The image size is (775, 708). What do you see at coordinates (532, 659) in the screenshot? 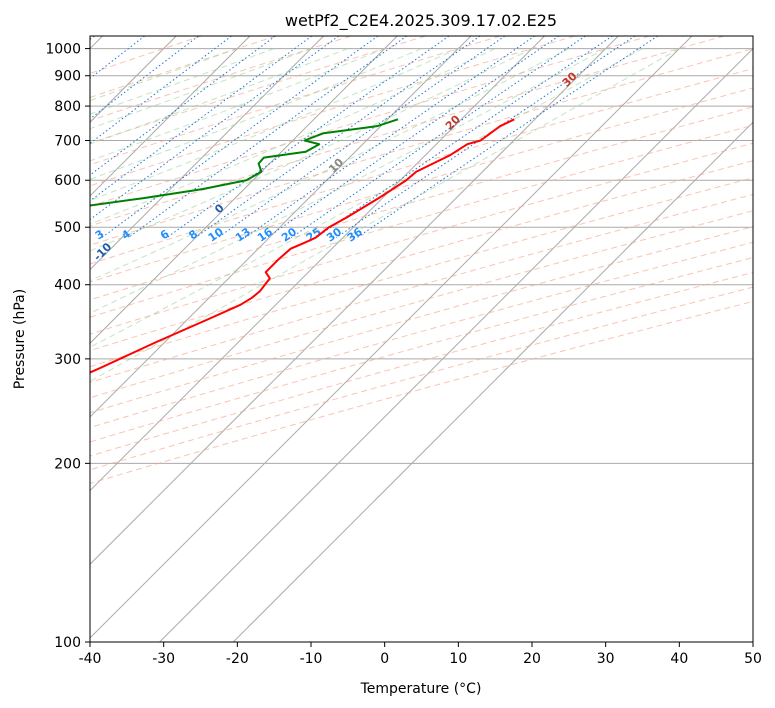
I see `x-tick-label: 20` at bounding box center [532, 659].